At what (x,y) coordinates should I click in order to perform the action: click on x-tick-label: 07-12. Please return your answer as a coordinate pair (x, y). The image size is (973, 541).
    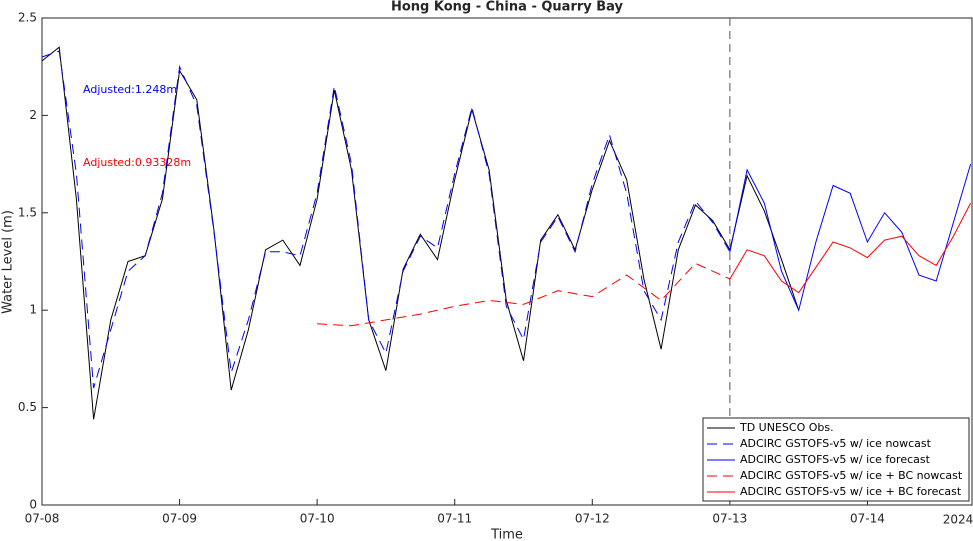
    Looking at the image, I should click on (592, 519).